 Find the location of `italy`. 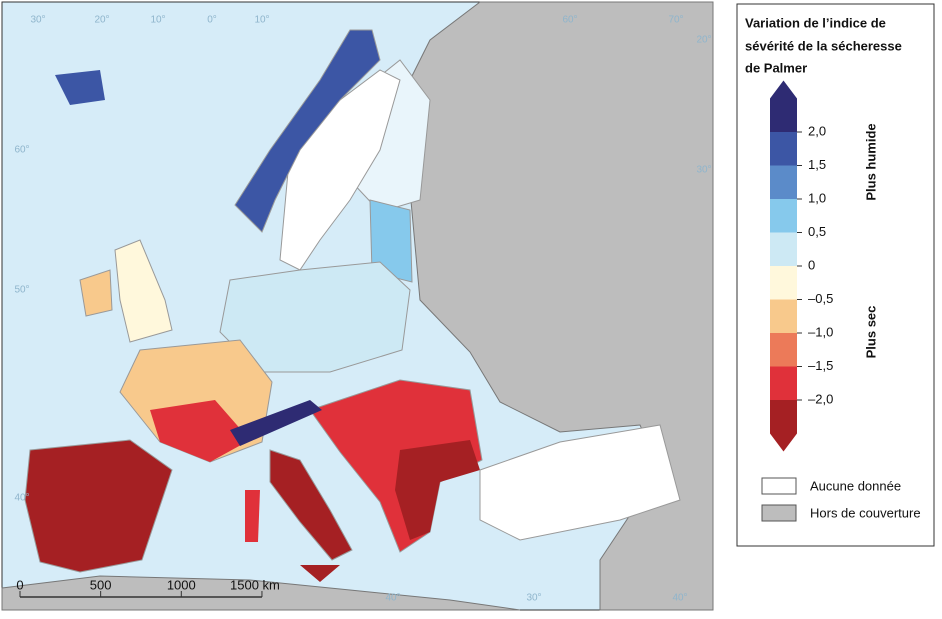

italy is located at coordinates (311, 505).